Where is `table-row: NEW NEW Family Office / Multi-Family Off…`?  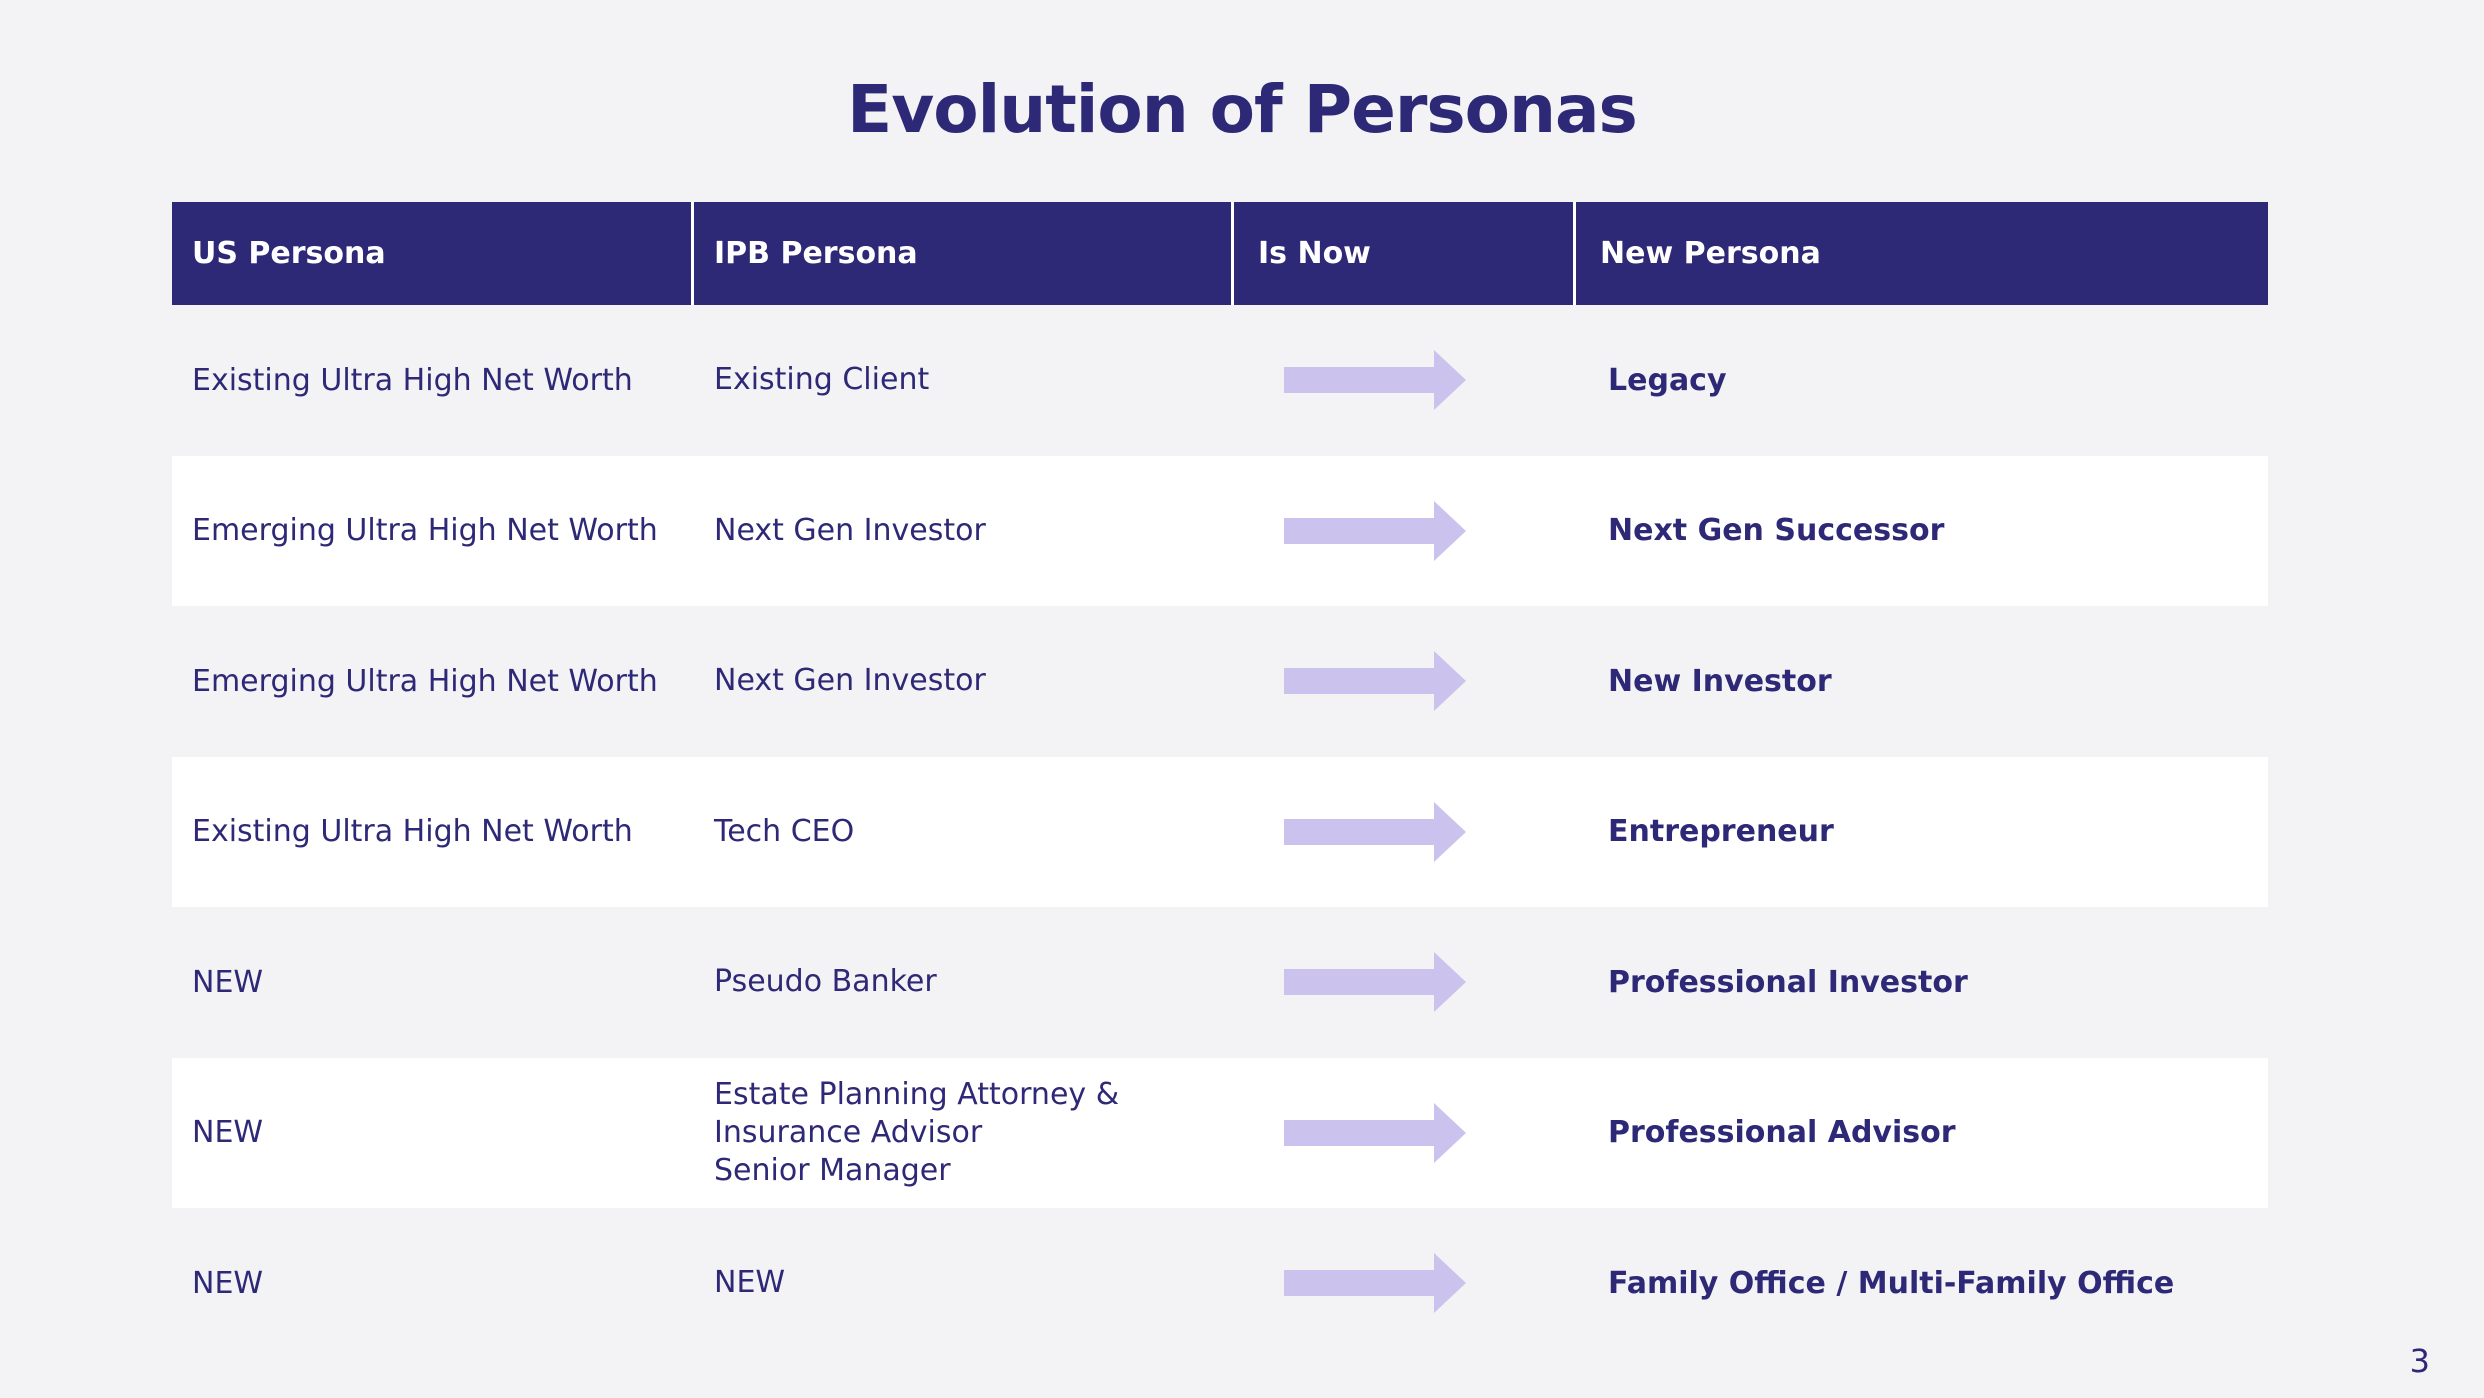
table-row: NEW NEW Family Office / Multi-Family Off… is located at coordinates (1220, 1283).